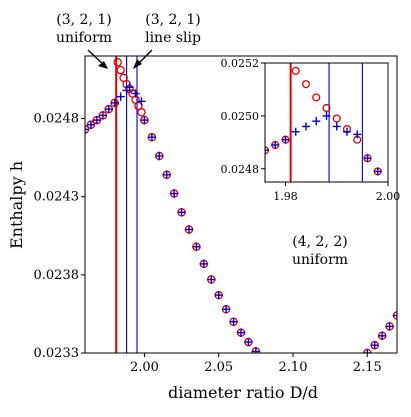  What do you see at coordinates (240, 116) in the screenshot?
I see `inset-y-tick-label: 0.0250` at bounding box center [240, 116].